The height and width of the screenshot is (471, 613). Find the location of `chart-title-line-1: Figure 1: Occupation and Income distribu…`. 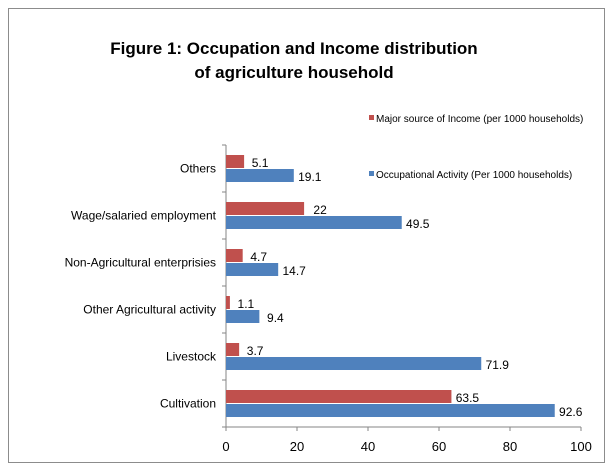

chart-title-line-1: Figure 1: Occupation and Income distribu… is located at coordinates (294, 48).